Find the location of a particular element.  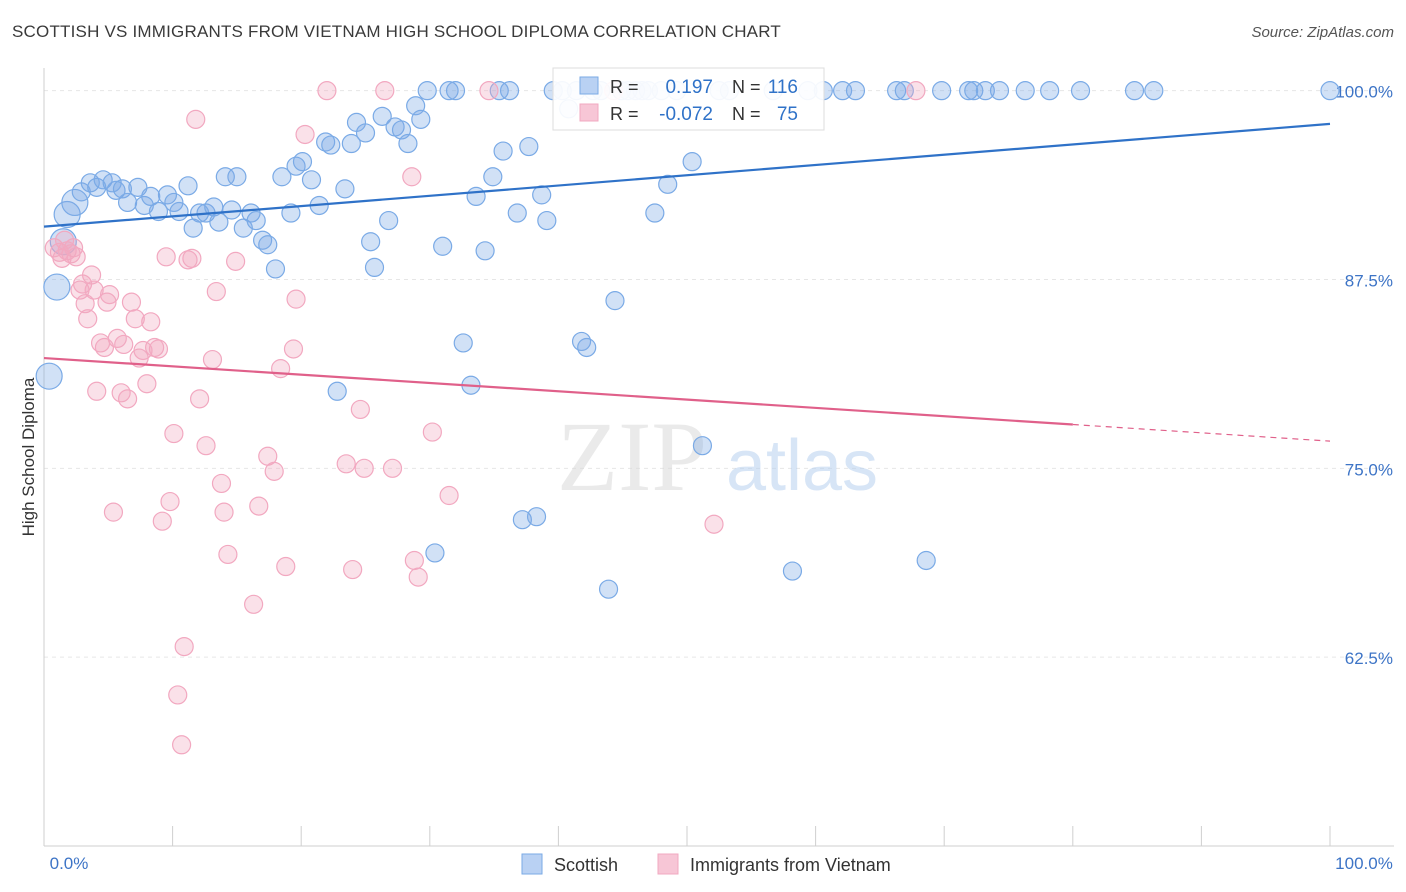

legend-swatch-vietnam is located at coordinates (668, 864).